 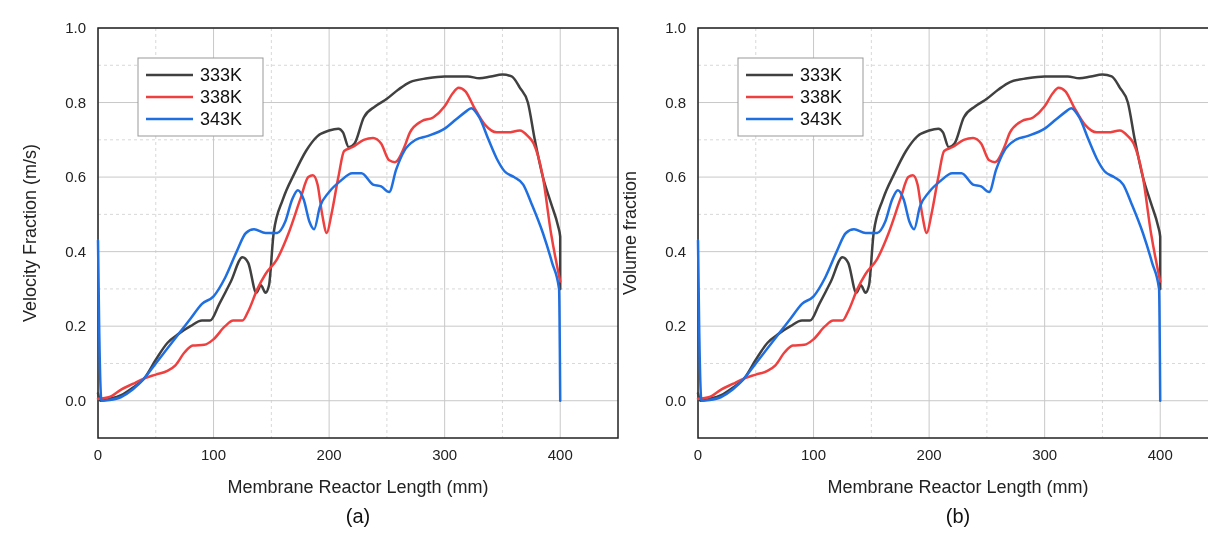 I want to click on text: (a), so click(x=358, y=516).